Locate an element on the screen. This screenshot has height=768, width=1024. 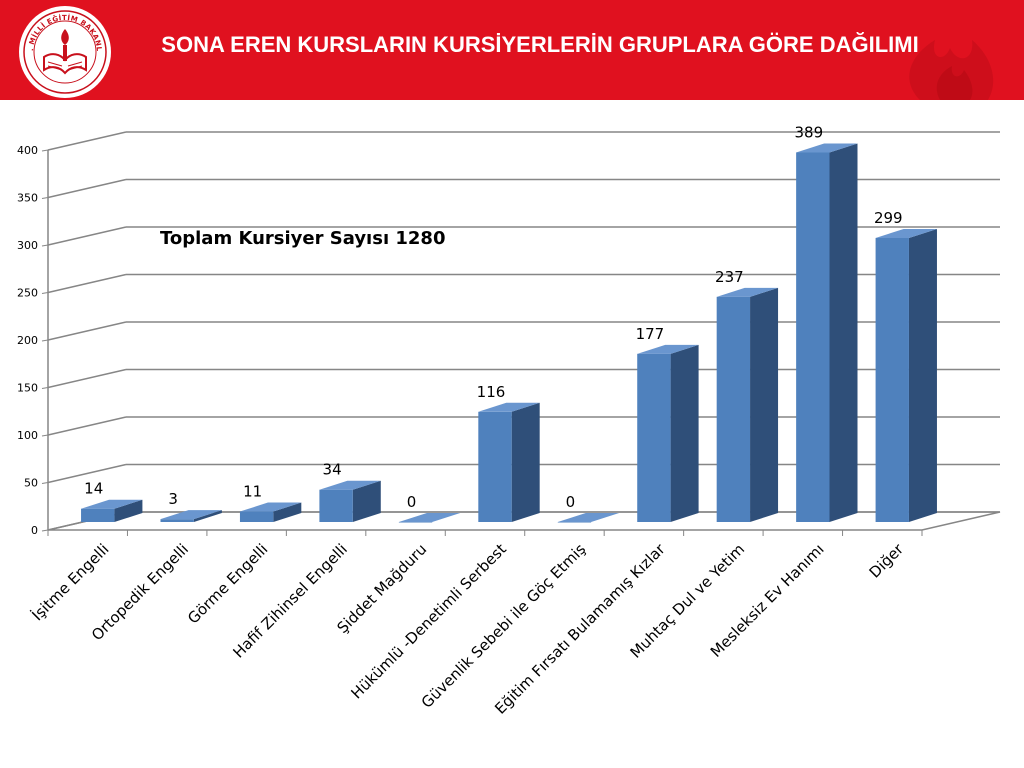
x-axis-label: Eğitim Fırsatı Bulamamış Kızlar is located at coordinates (580, 629).